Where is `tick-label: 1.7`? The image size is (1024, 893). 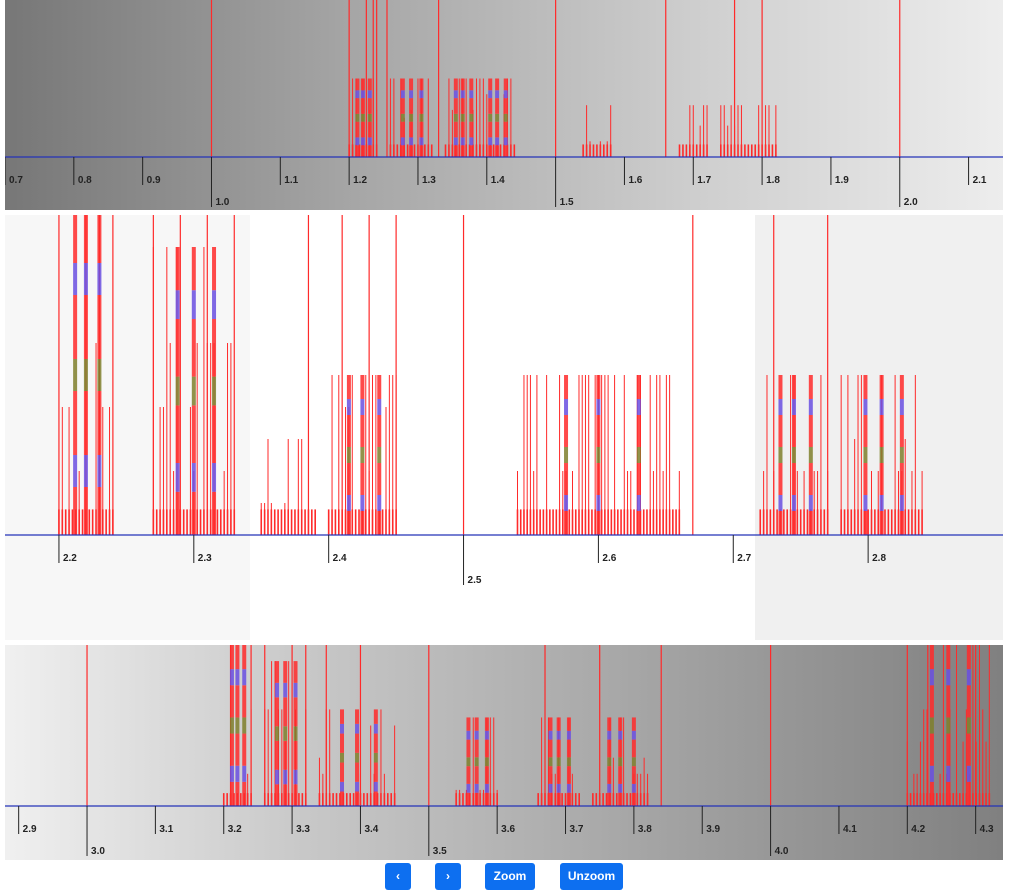
tick-label: 1.7 is located at coordinates (704, 180).